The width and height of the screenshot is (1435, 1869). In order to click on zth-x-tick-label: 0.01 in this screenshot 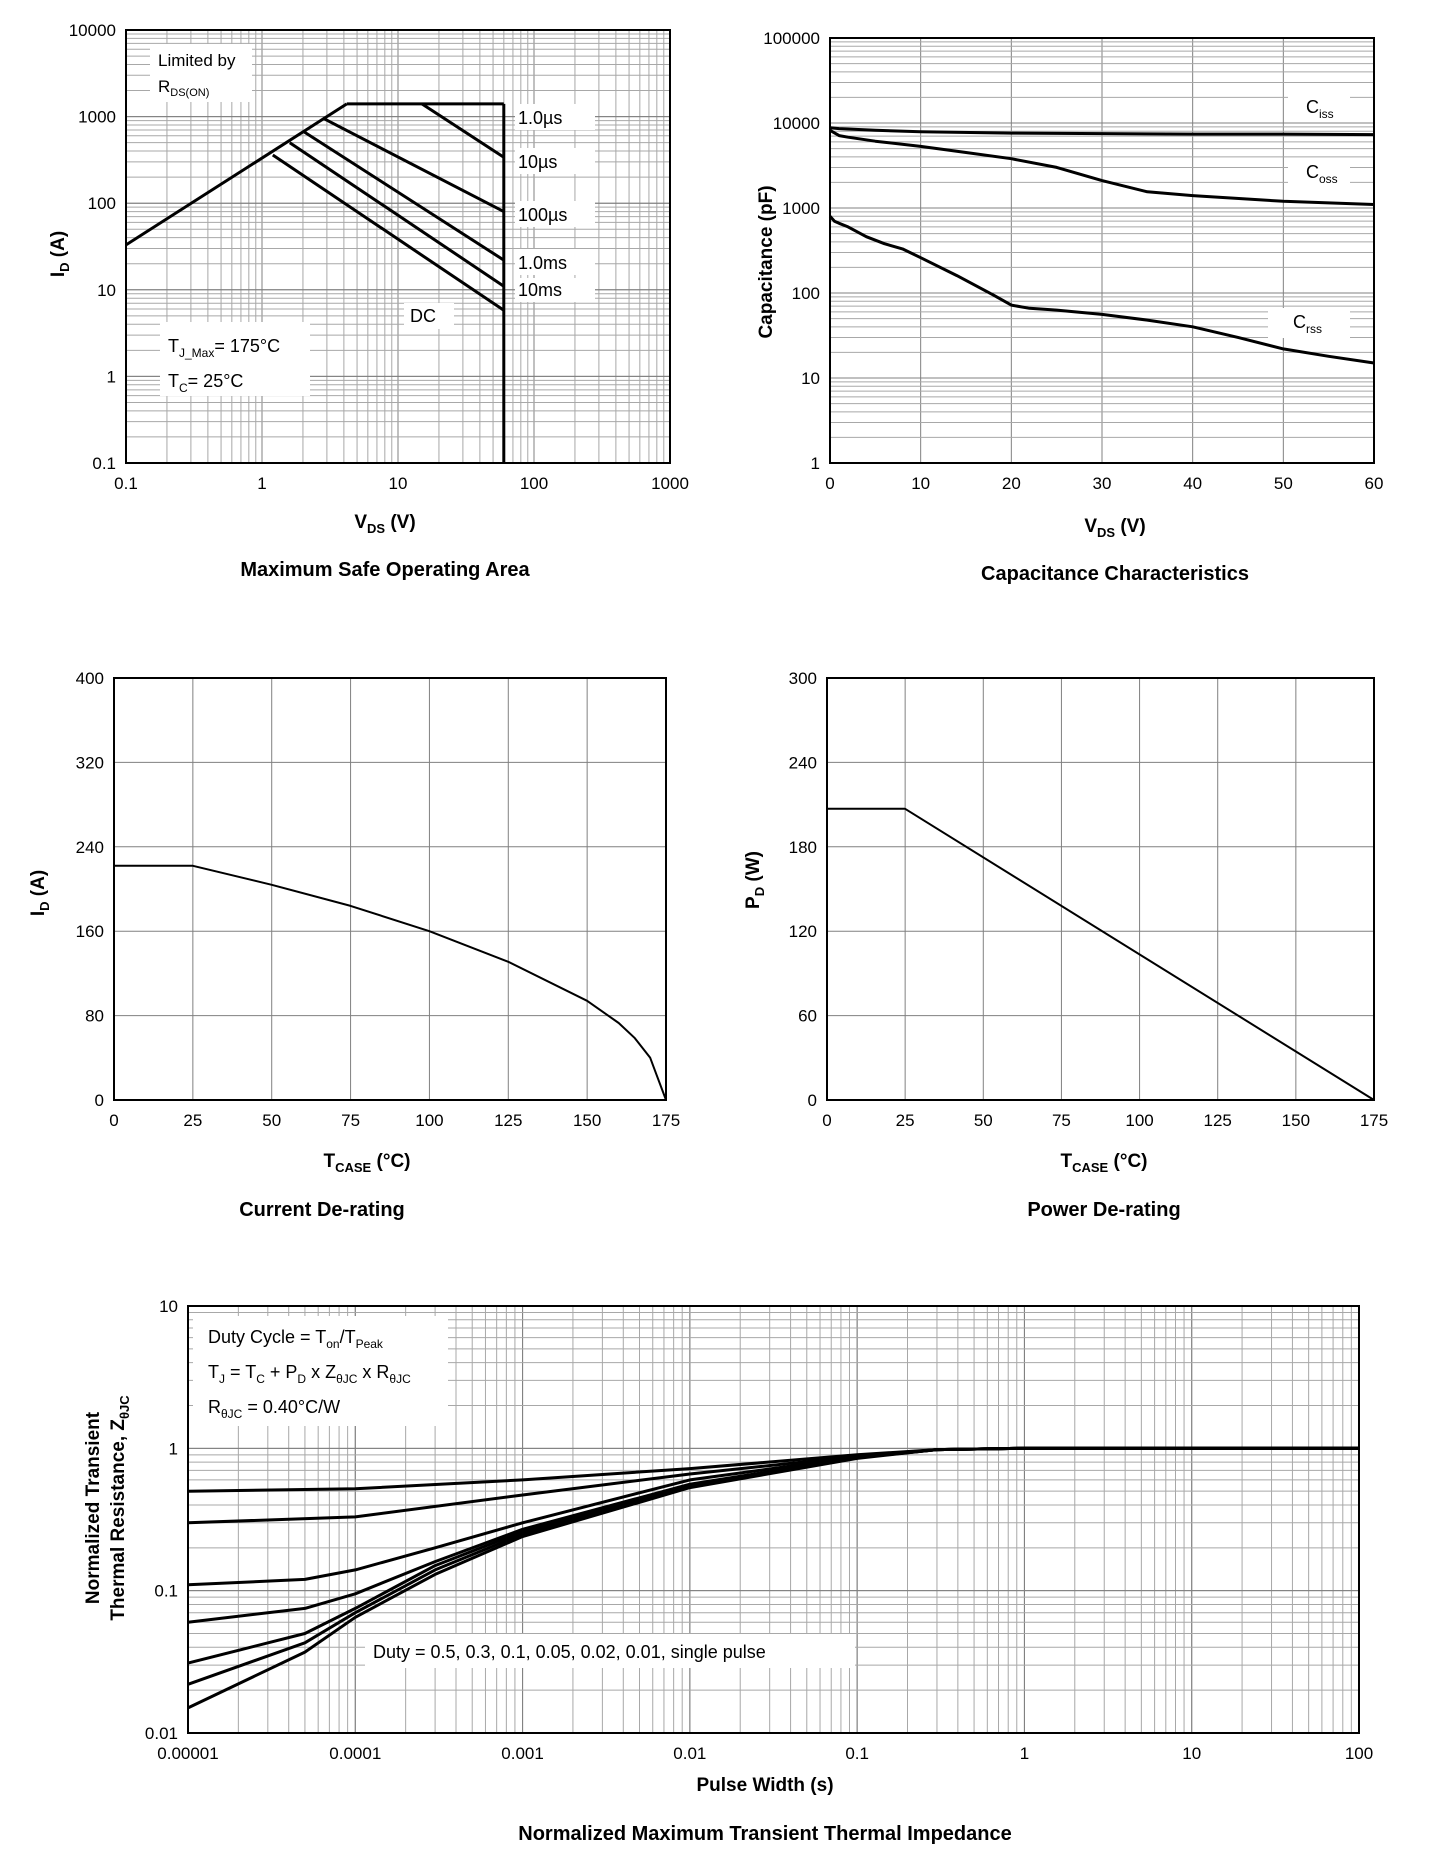, I will do `click(689, 1753)`.